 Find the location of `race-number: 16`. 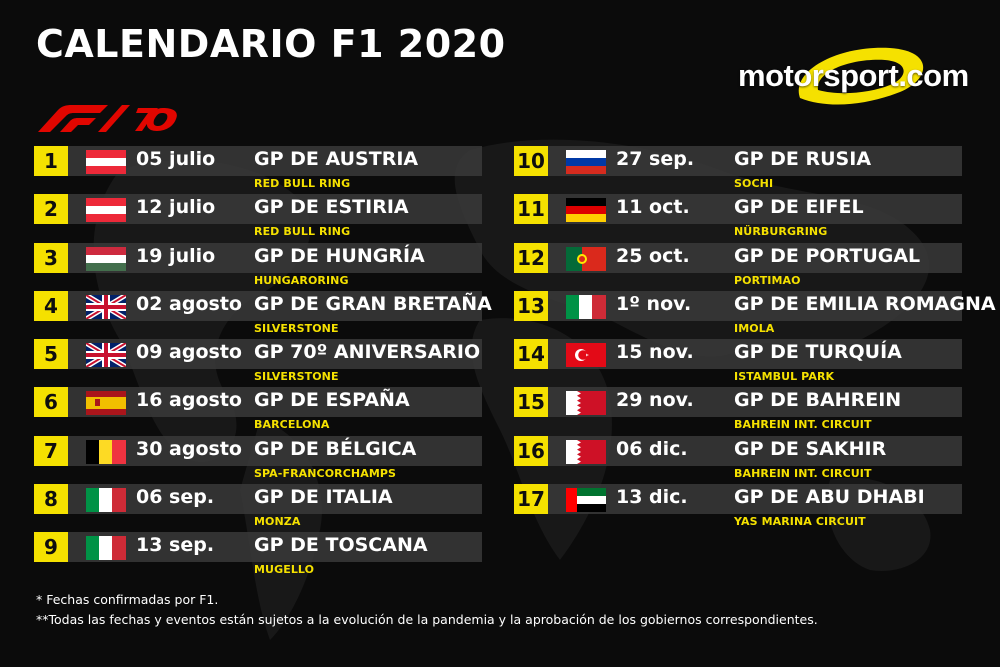

race-number: 16 is located at coordinates (531, 450).